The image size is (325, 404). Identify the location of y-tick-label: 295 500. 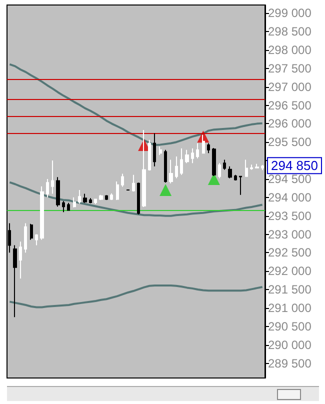
(290, 142).